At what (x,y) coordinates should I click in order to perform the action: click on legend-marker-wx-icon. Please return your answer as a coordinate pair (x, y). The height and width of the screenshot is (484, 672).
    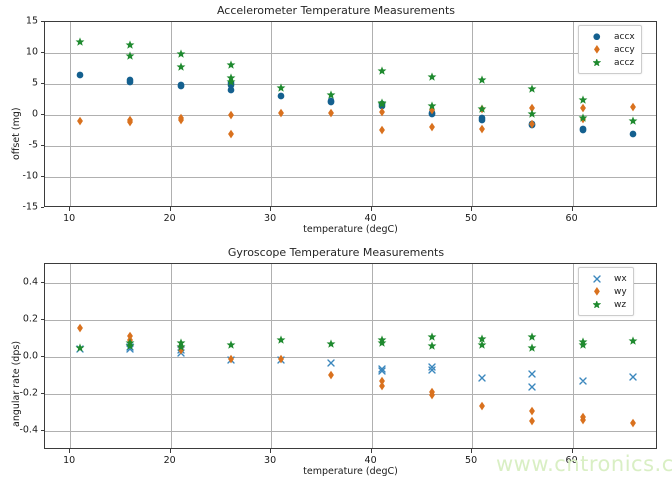
    Looking at the image, I should click on (597, 278).